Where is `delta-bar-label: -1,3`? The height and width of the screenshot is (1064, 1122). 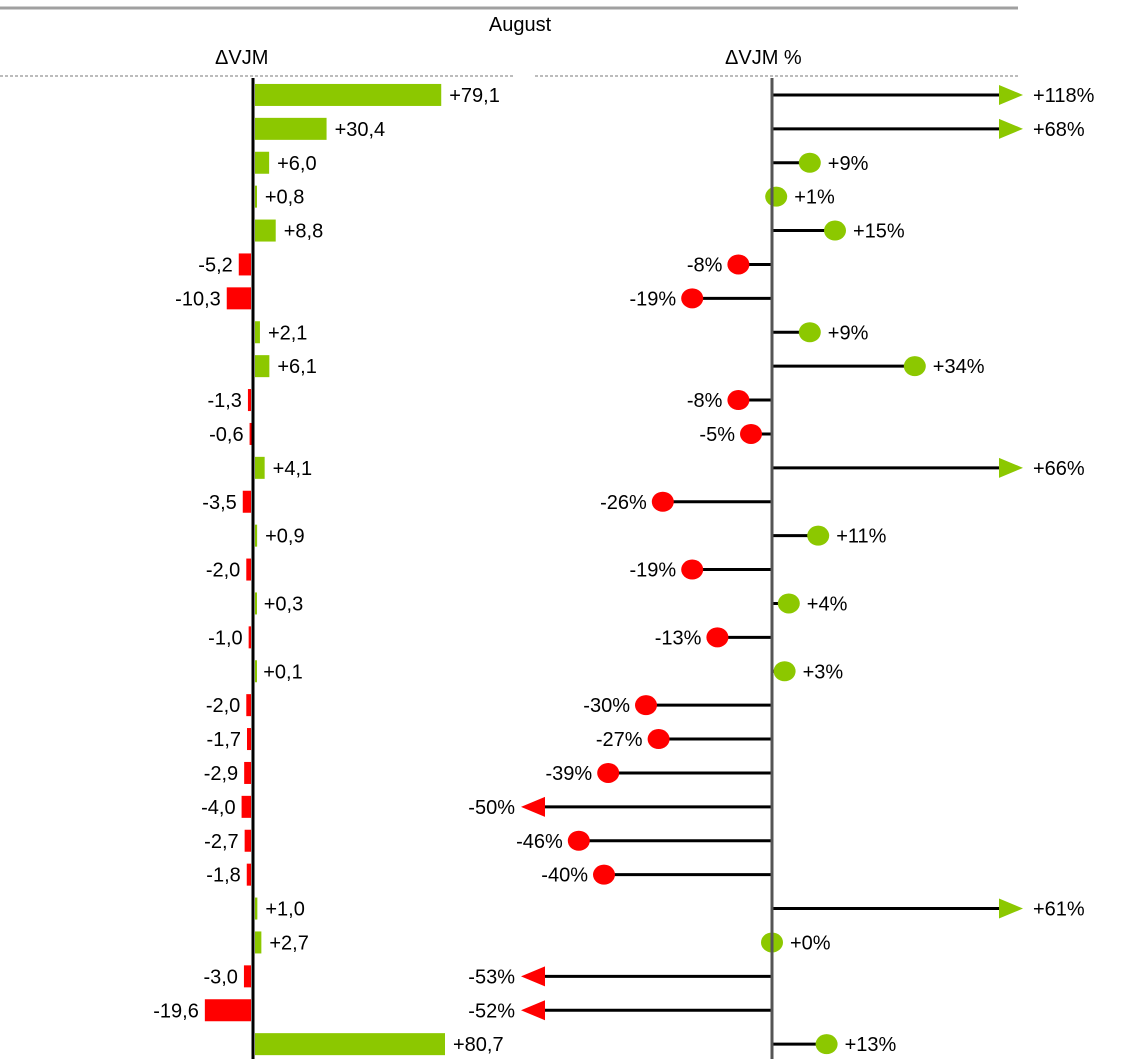
delta-bar-label: -1,3 is located at coordinates (224, 401).